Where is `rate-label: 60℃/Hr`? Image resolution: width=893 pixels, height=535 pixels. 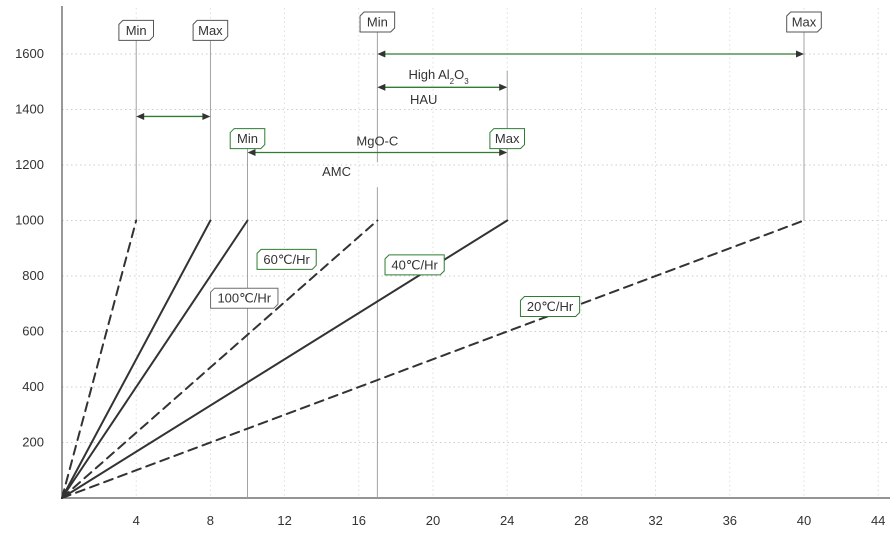 rate-label: 60℃/Hr is located at coordinates (286, 259).